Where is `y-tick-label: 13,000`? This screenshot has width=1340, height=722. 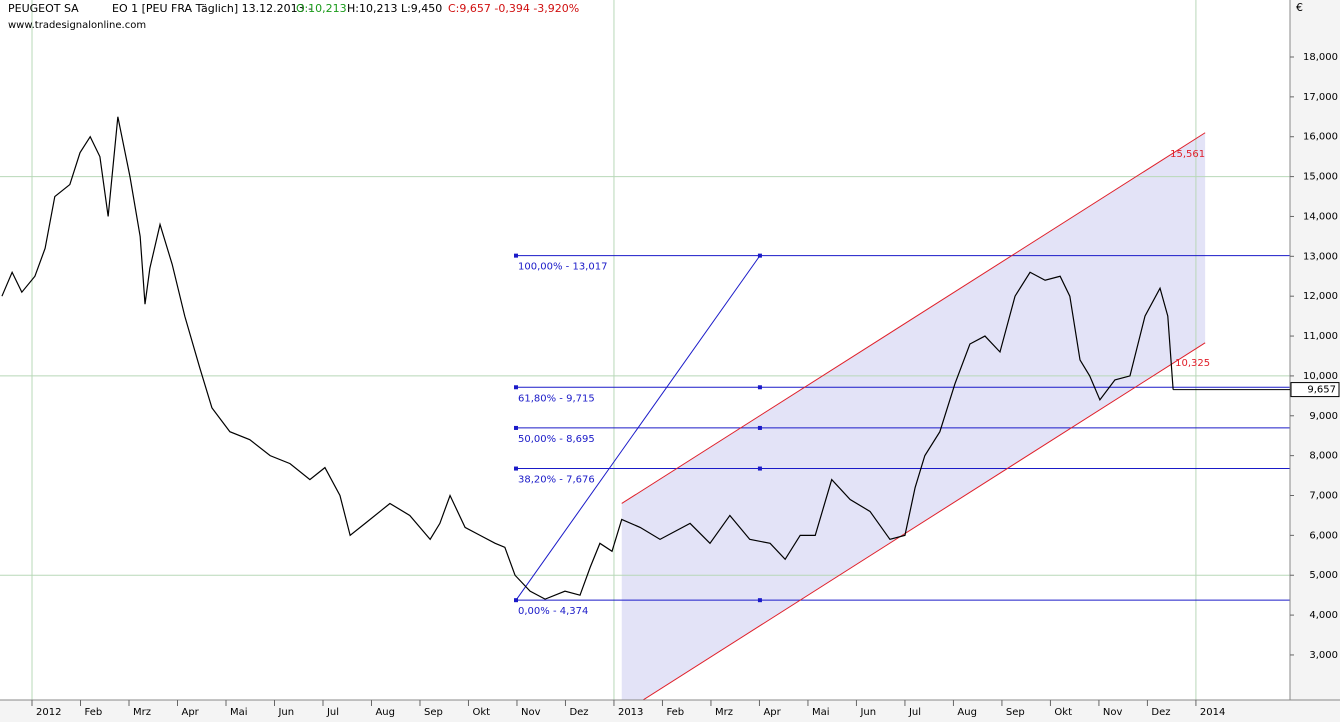
y-tick-label: 13,000 is located at coordinates (1320, 256).